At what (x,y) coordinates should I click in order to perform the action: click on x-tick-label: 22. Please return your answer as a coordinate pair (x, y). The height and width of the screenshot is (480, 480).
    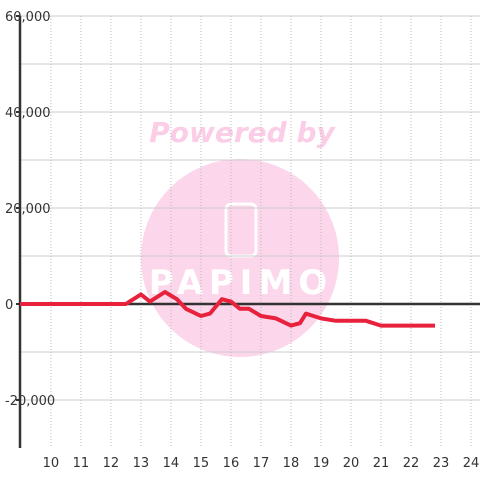
    Looking at the image, I should click on (411, 463).